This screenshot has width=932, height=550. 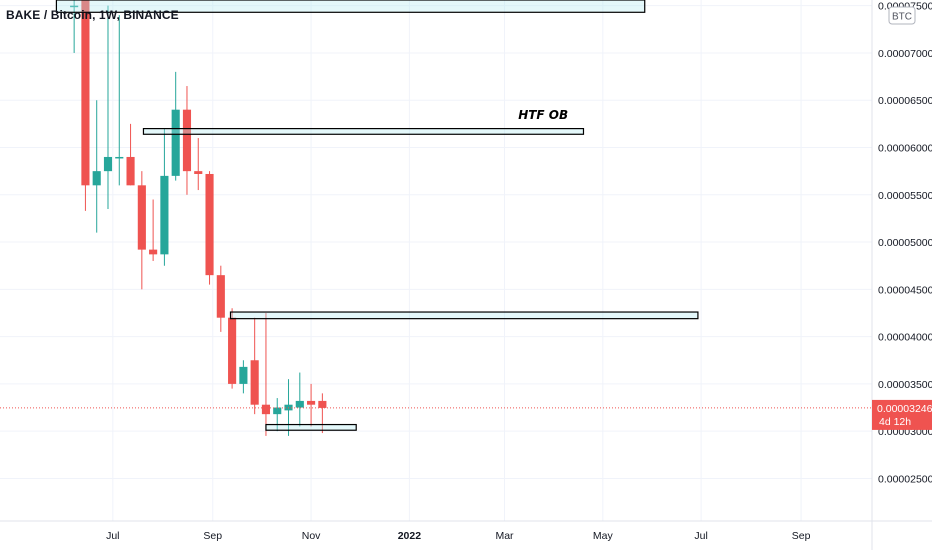 What do you see at coordinates (905, 338) in the screenshot?
I see `price-tick-label: 0.00004000` at bounding box center [905, 338].